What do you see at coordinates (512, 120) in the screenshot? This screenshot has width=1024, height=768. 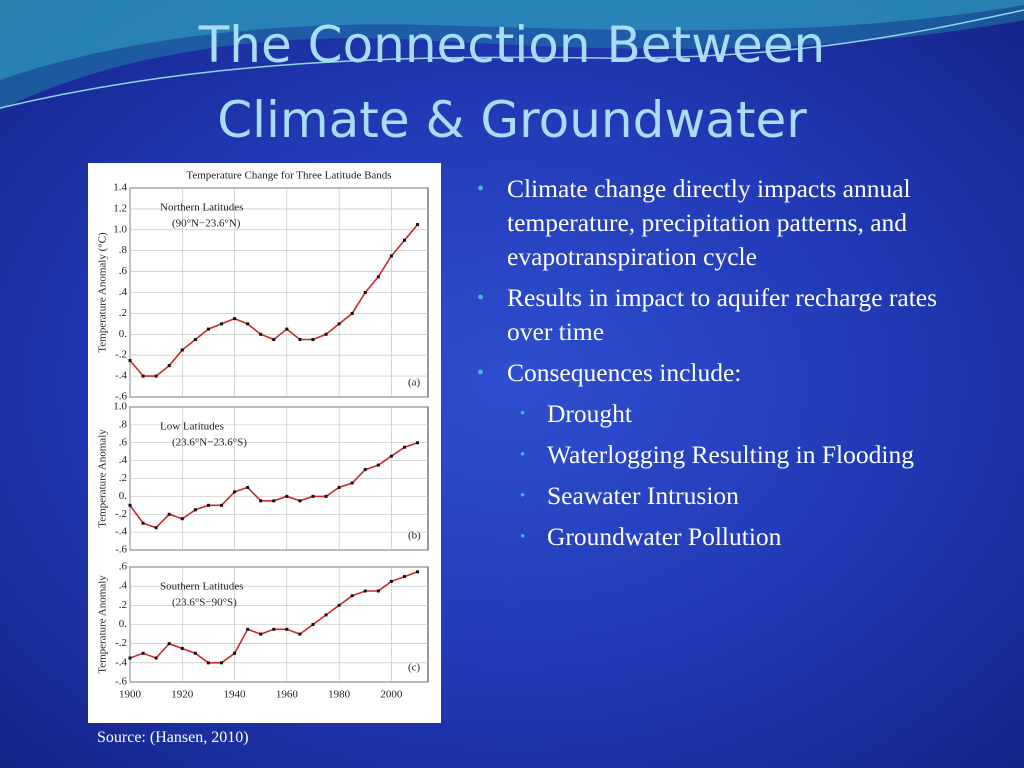 I see `title-line: Climate & Groundwater` at bounding box center [512, 120].